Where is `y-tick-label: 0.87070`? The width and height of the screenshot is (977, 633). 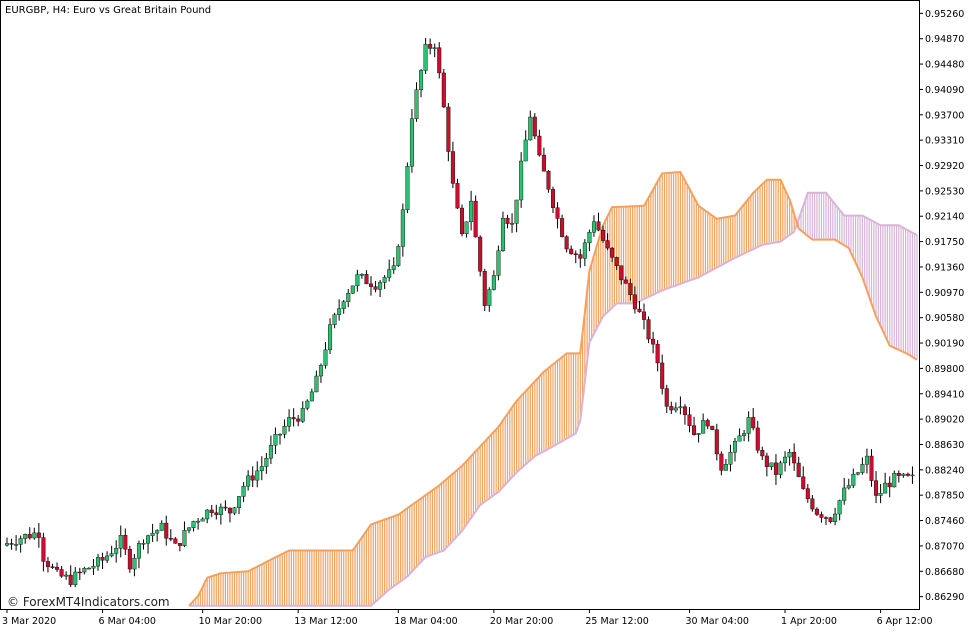 y-tick-label: 0.87070 is located at coordinates (944, 546).